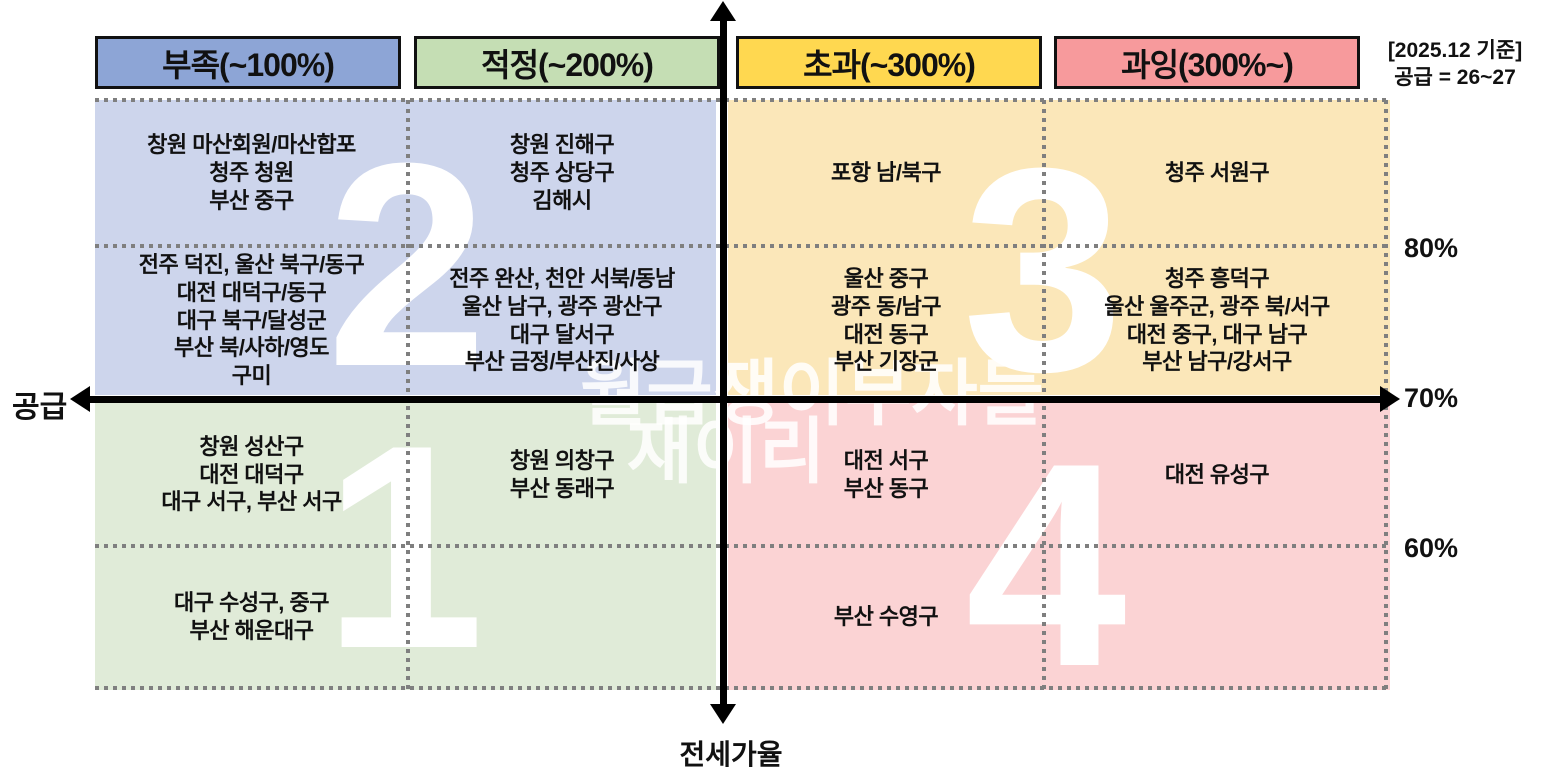 The width and height of the screenshot is (1543, 769). Describe the element at coordinates (1431, 398) in the screenshot. I see `tick-70-percent: 70%` at that location.